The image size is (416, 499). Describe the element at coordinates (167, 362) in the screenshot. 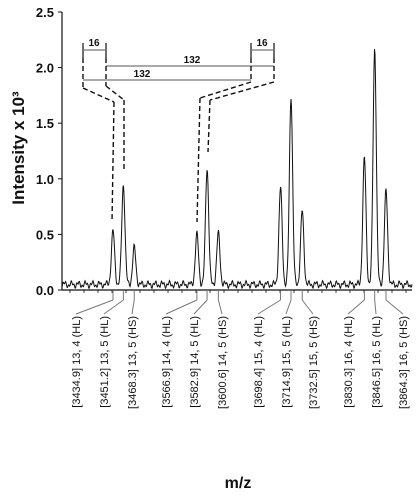

I see `peak-label: [3566.9] 14, 4 (HL)` at that location.